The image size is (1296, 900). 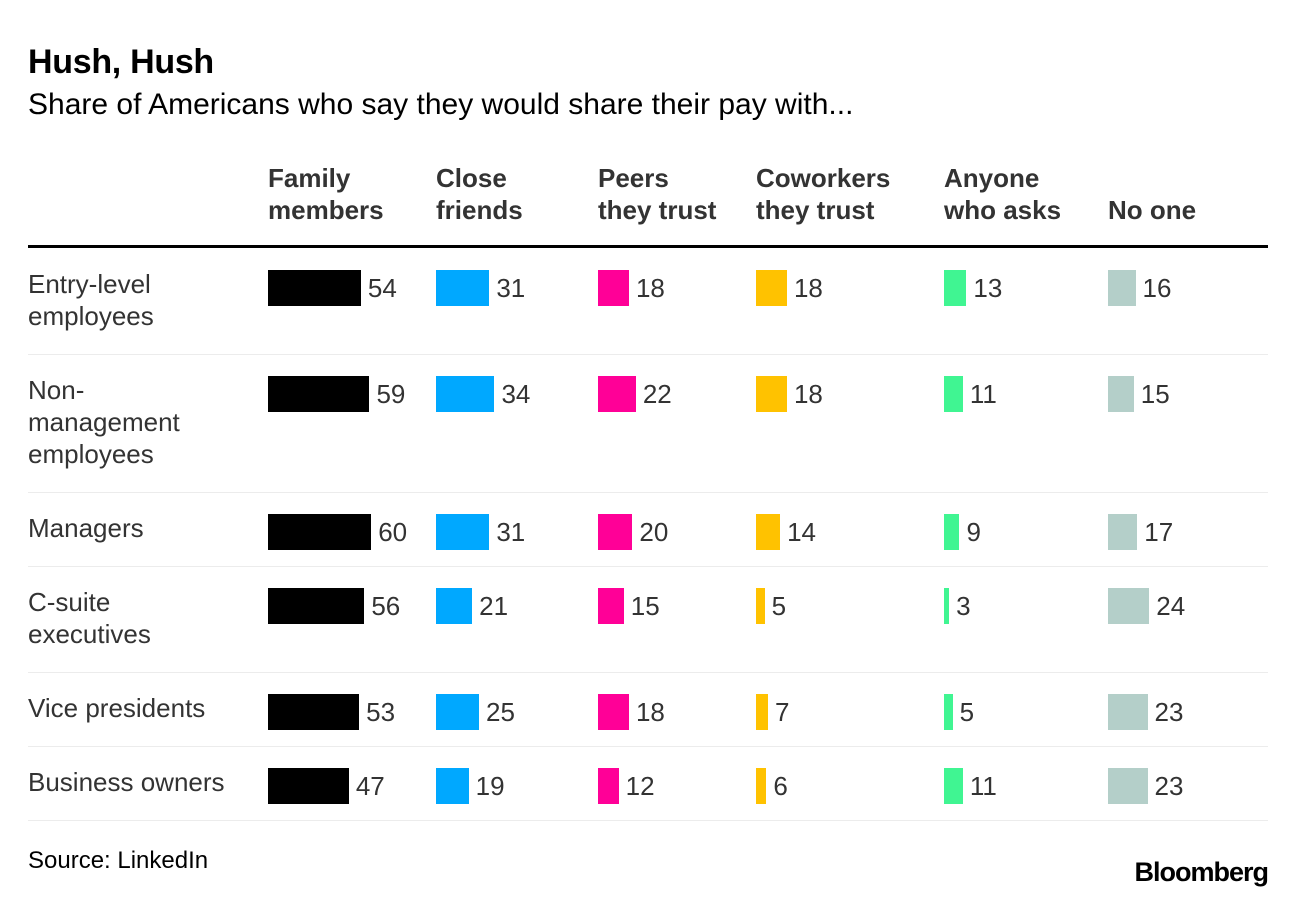 What do you see at coordinates (953, 786) in the screenshot?
I see `bar-anyone-who-asks-business-owners` at bounding box center [953, 786].